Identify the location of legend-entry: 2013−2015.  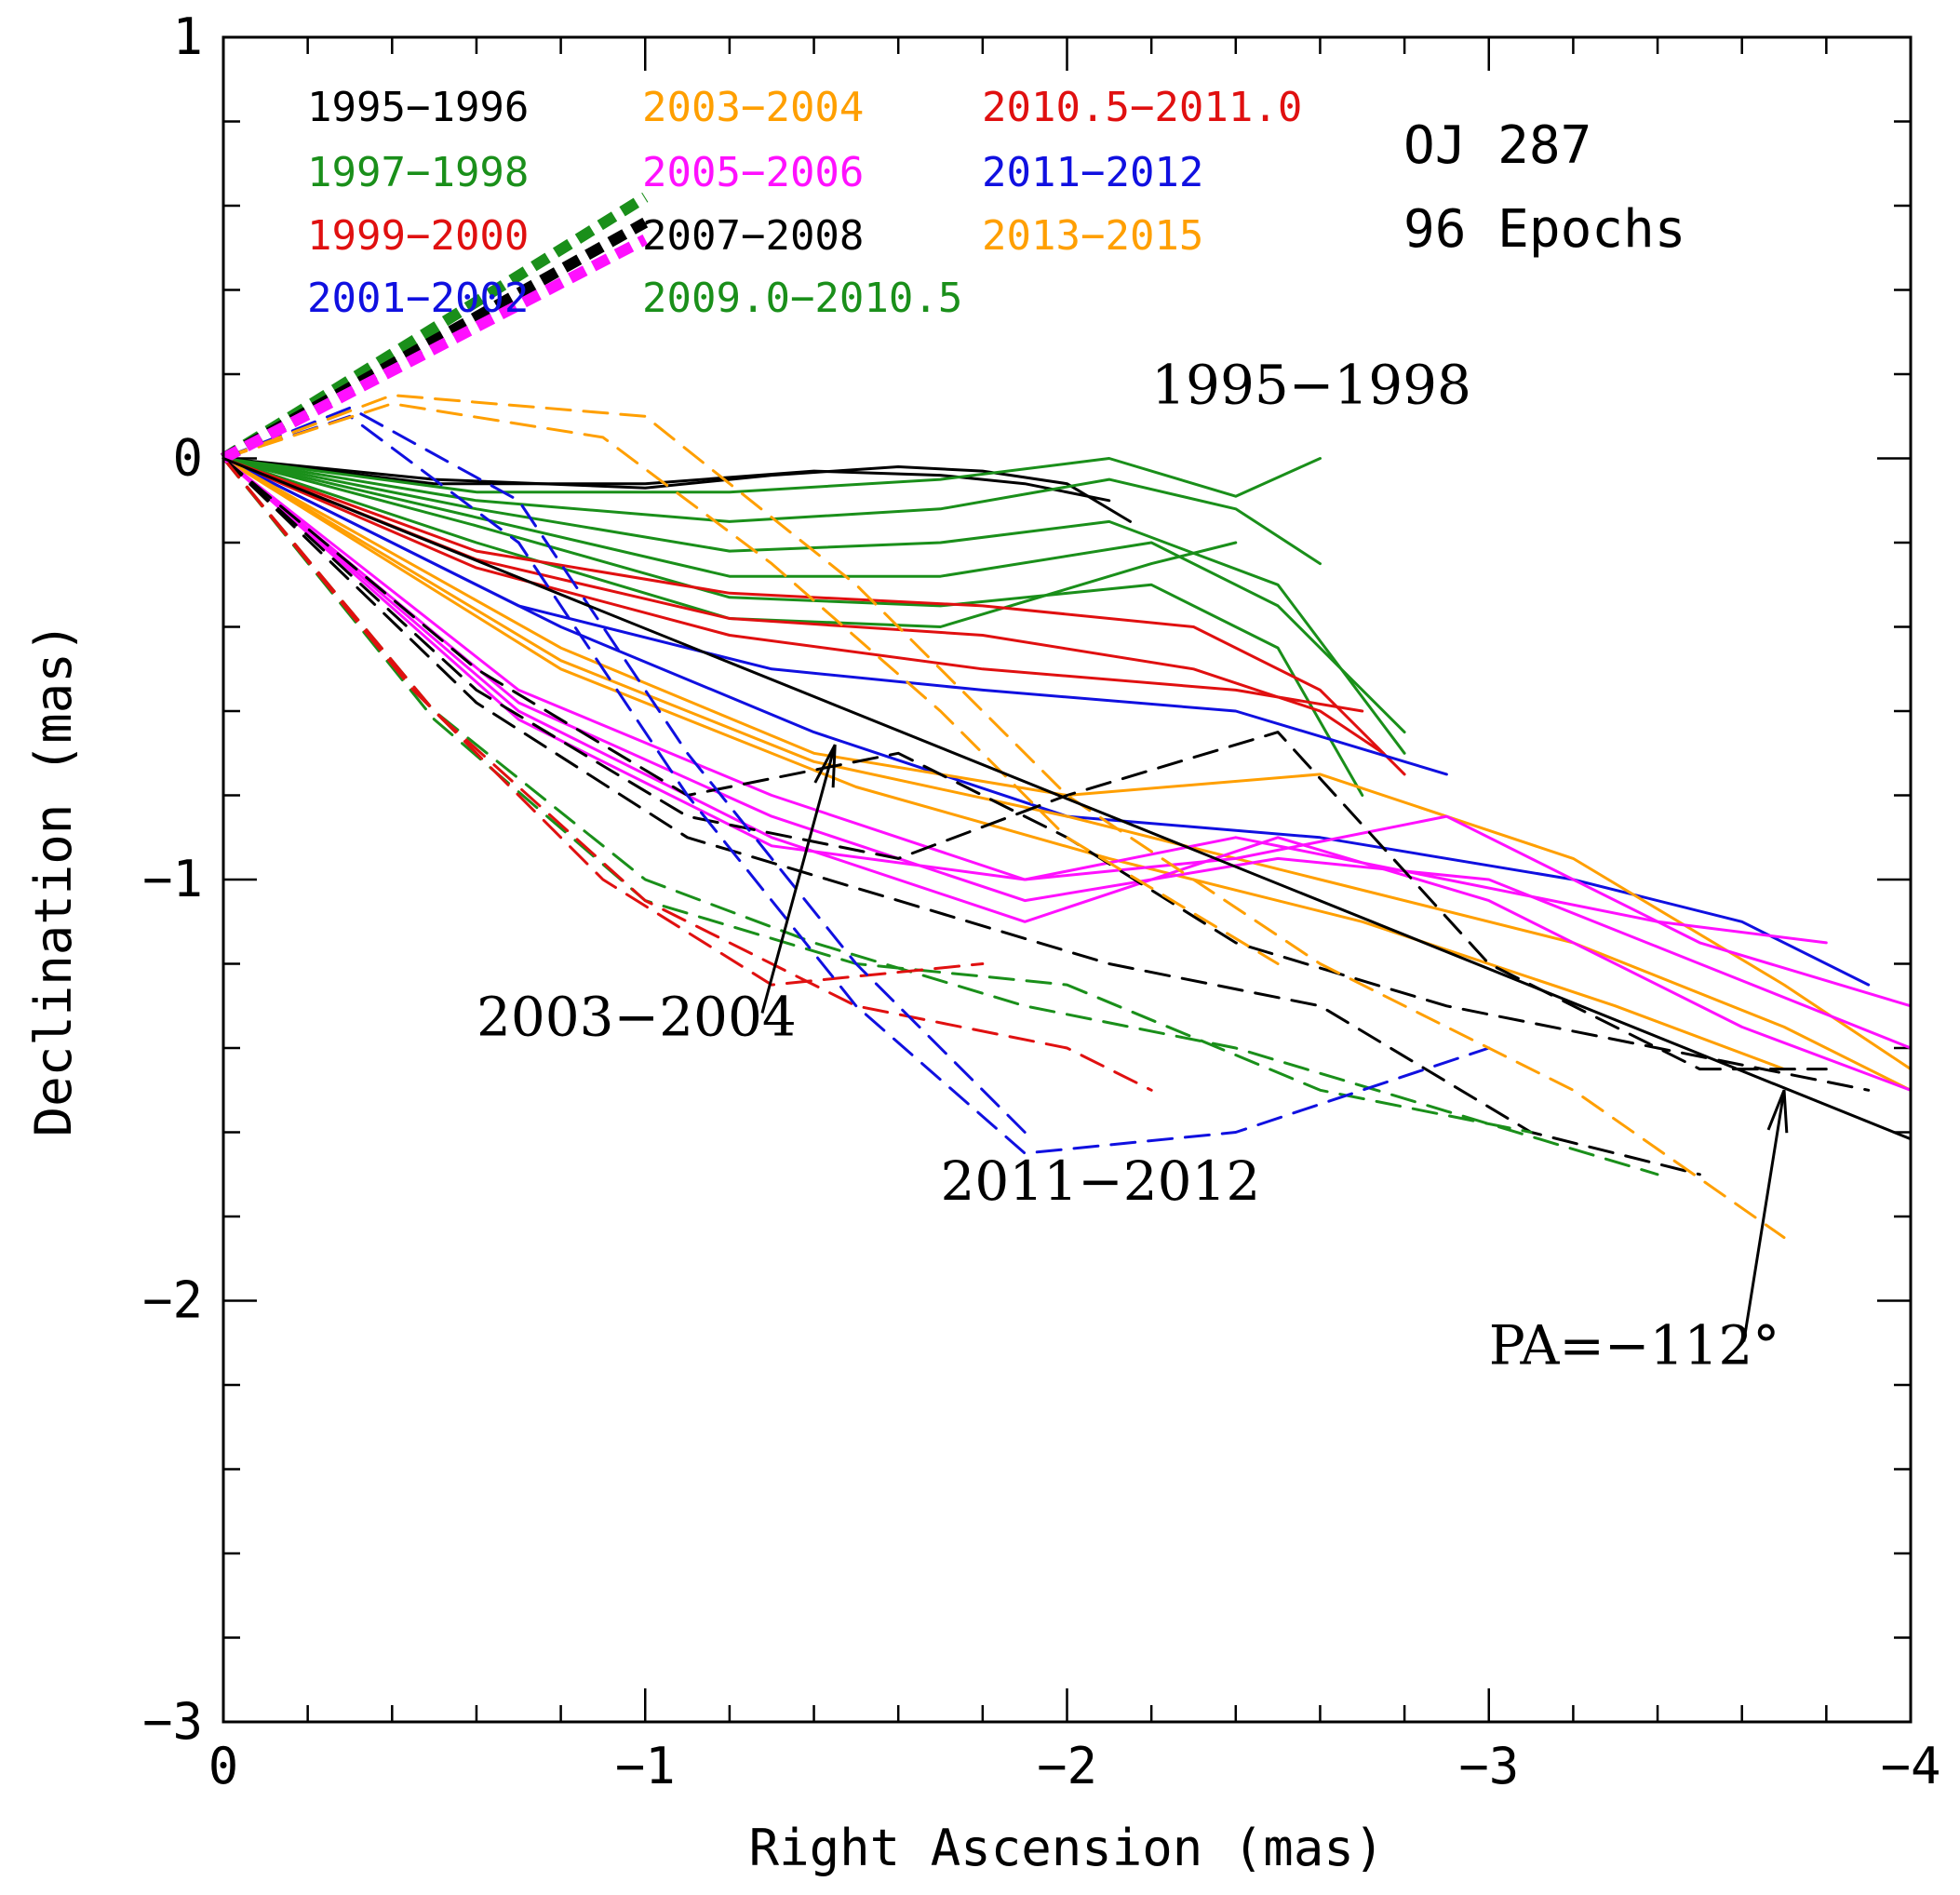
(1092, 236).